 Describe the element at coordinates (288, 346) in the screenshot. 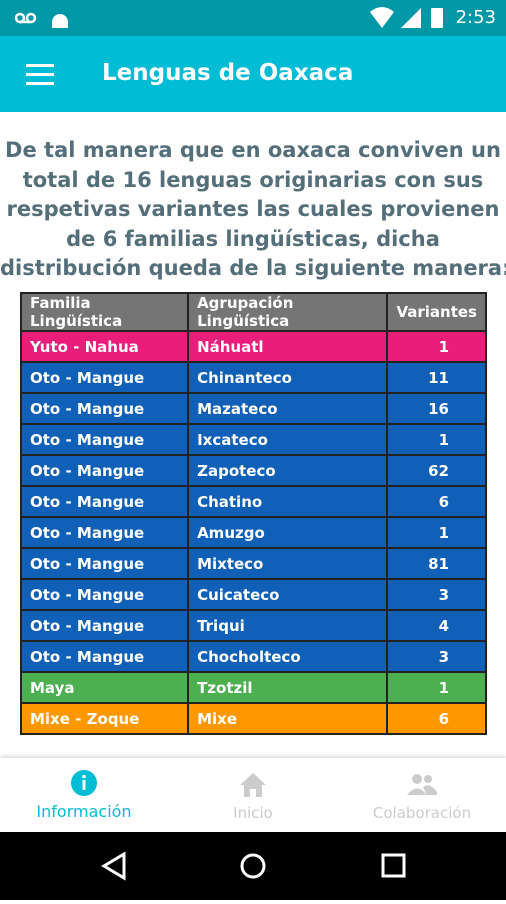

I see `group-cell: Náhuatl` at that location.